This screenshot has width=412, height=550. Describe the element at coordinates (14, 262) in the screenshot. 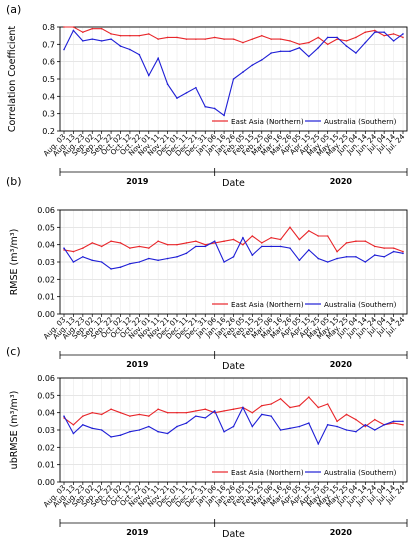

I see `y-axis-label: RMSE (m³/m³)` at that location.